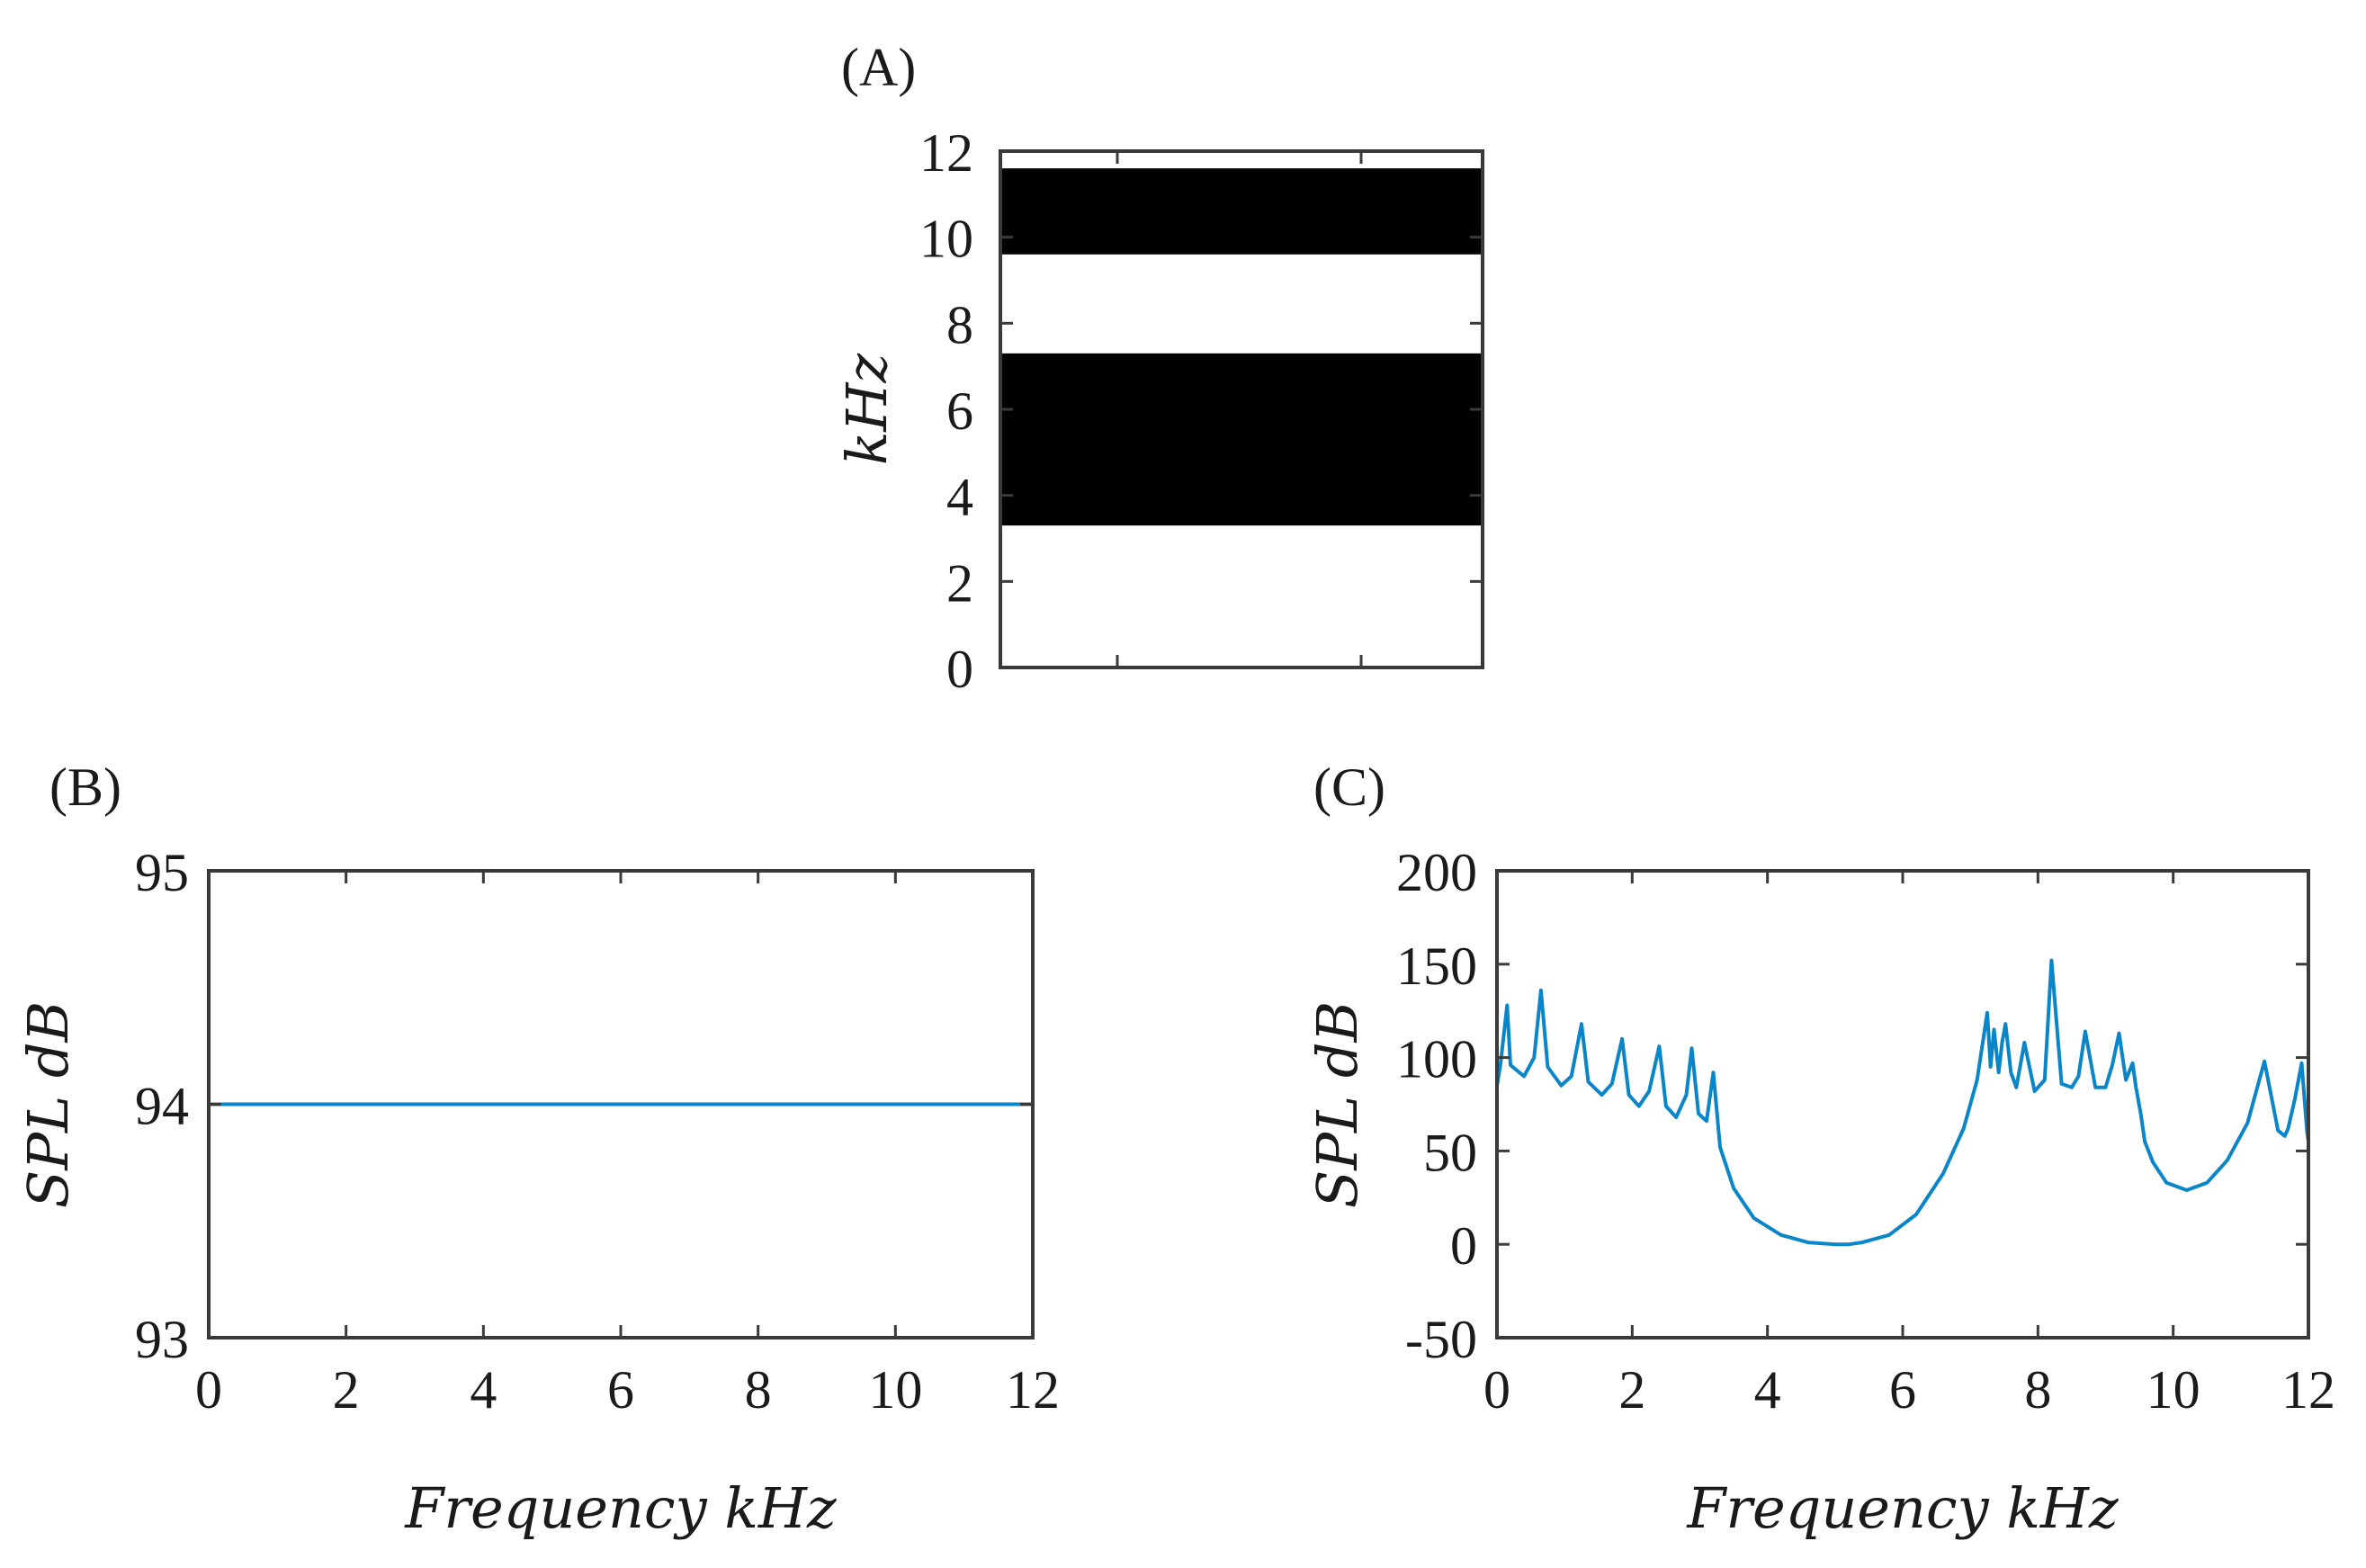 This screenshot has height=1568, width=2366. Describe the element at coordinates (1436, 1059) in the screenshot. I see `y-tick-label-c: 100` at that location.